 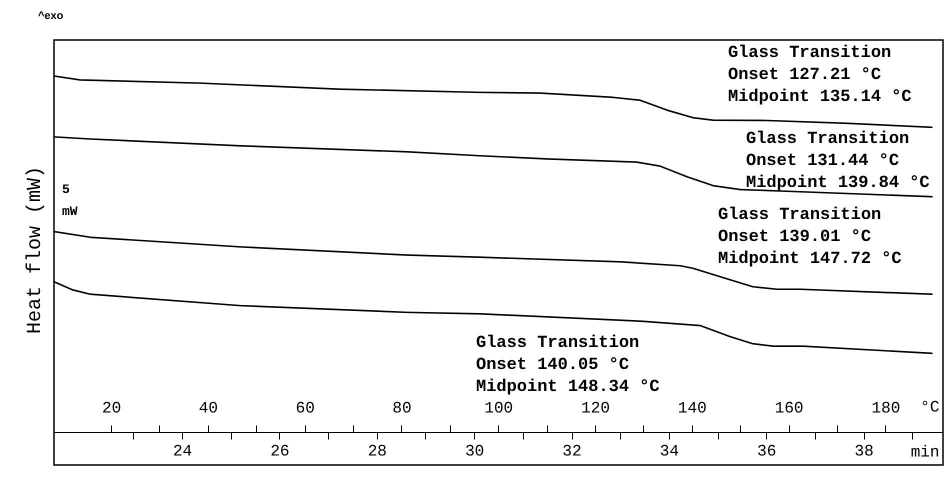 I want to click on x-tick-label: 180, so click(x=886, y=409).